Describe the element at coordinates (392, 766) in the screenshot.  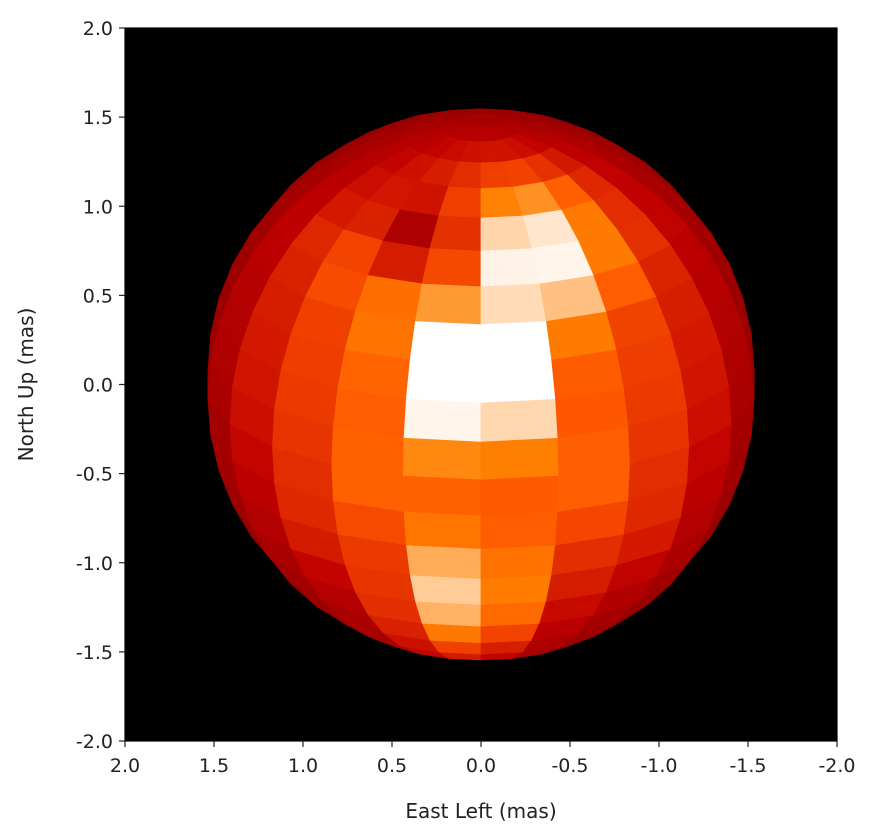
I see `x-tick-label: 0.5` at that location.